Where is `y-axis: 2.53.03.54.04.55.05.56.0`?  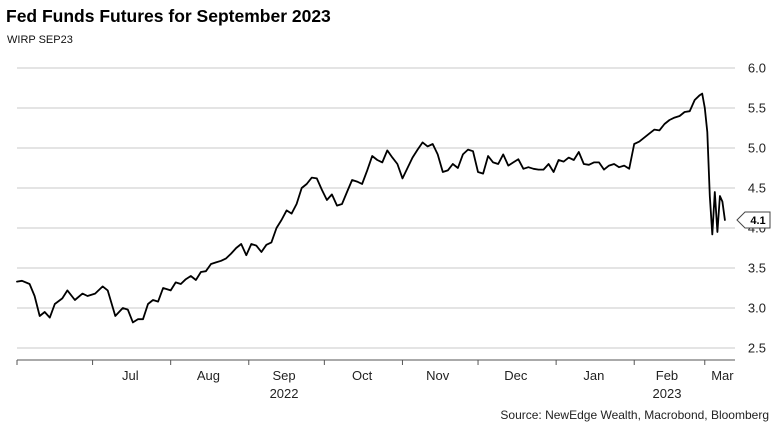
y-axis: 2.53.03.54.04.55.05.56.0 is located at coordinates (757, 208).